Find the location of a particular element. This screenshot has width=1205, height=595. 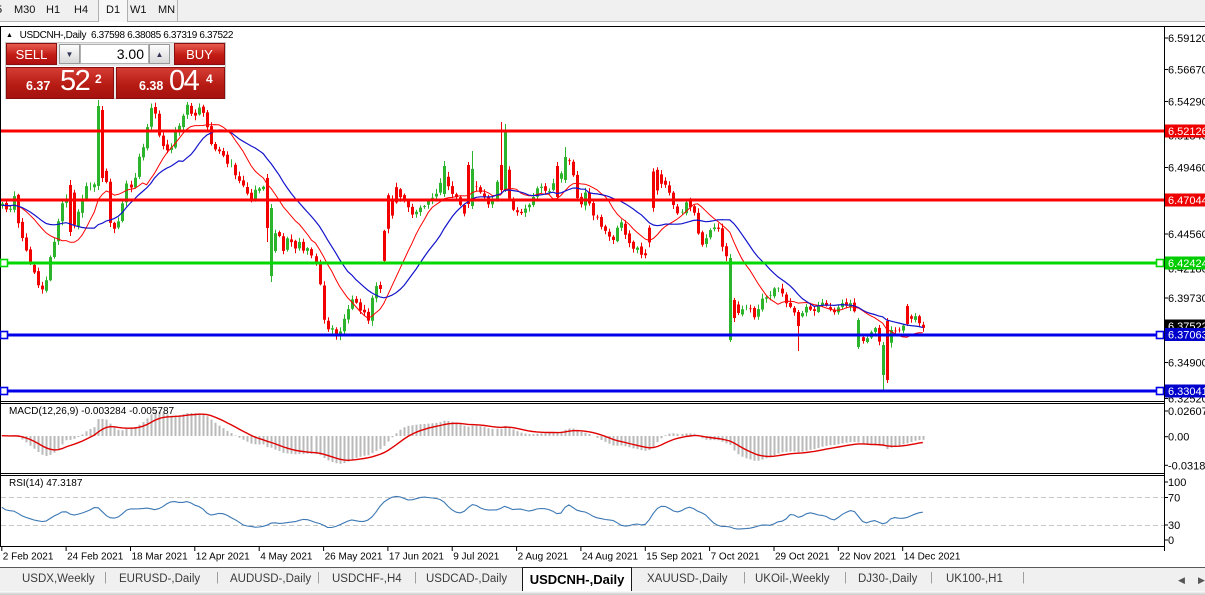

svg-text: 6.49460 is located at coordinates (1186, 169).